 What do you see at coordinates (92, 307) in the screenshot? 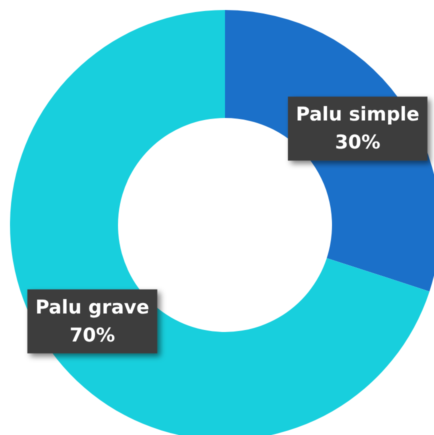
I see `slice-label: Palu grave` at bounding box center [92, 307].